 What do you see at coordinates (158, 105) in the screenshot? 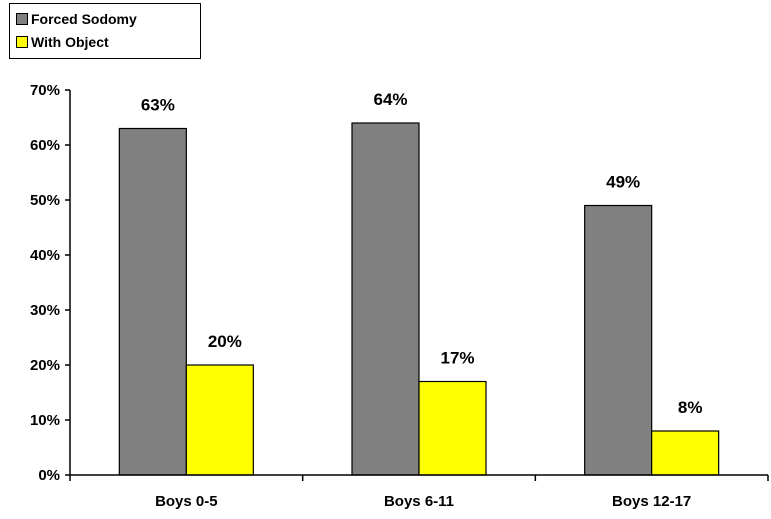
I see `bar-value-label: 63%` at bounding box center [158, 105].